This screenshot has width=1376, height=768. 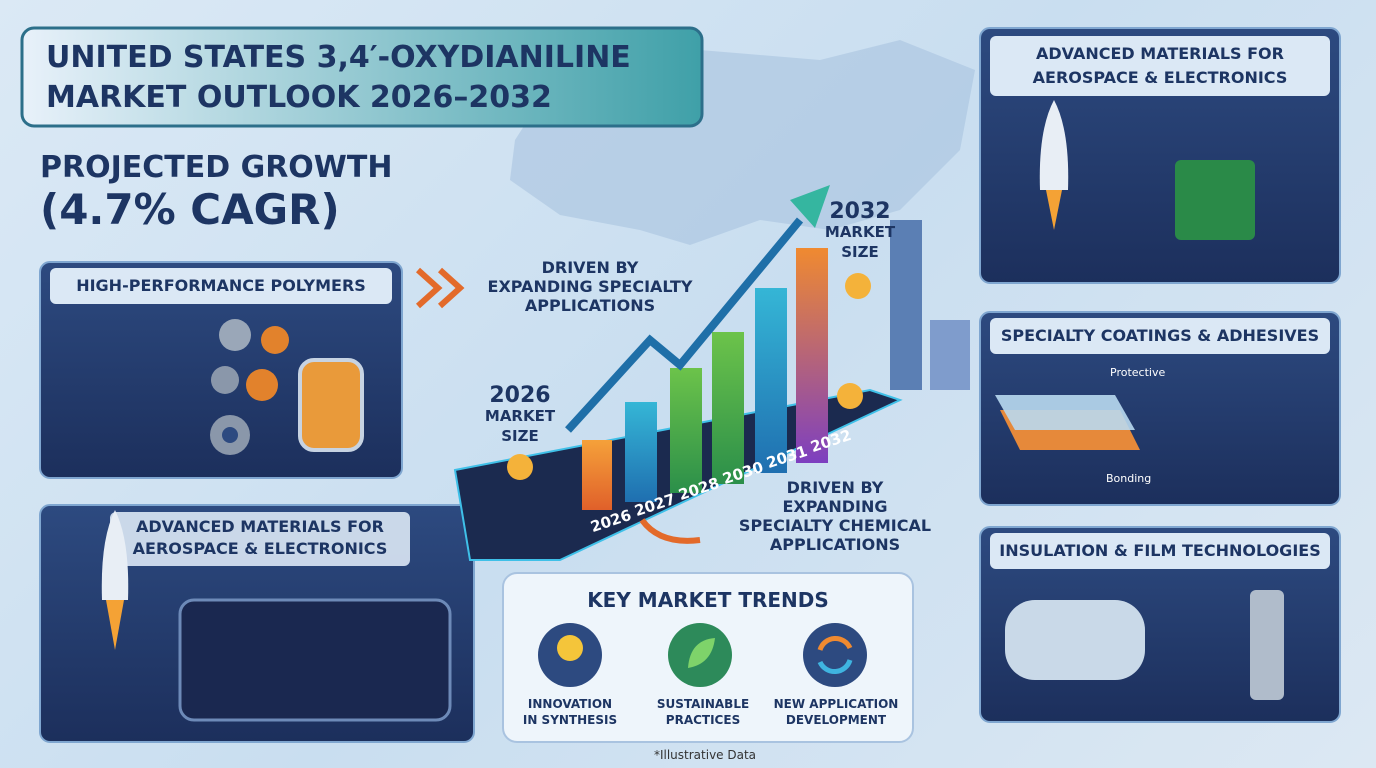 I want to click on trend-label: INNOVATION IN SYNTHESIS, so click(x=570, y=712).